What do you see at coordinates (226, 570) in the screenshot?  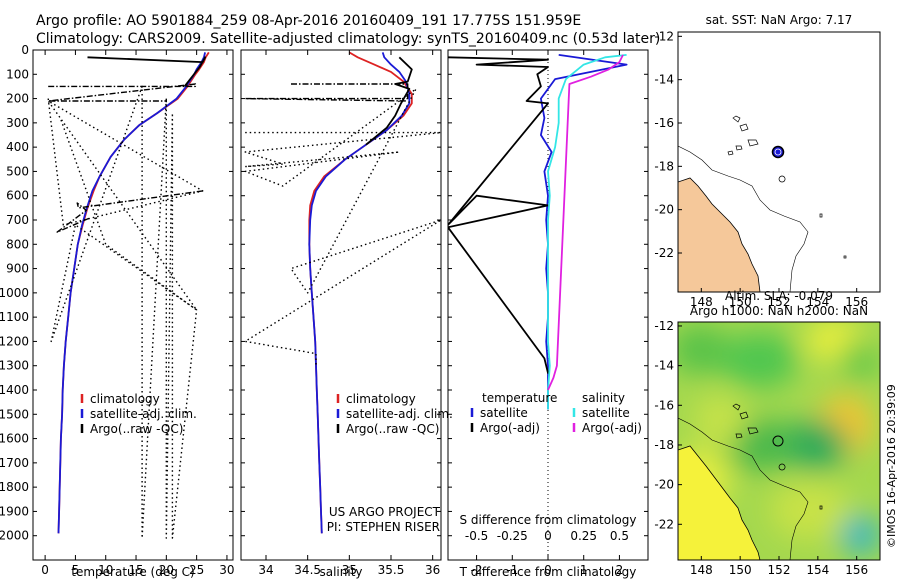 I see `temperature-xtick-label: 30` at bounding box center [226, 570].